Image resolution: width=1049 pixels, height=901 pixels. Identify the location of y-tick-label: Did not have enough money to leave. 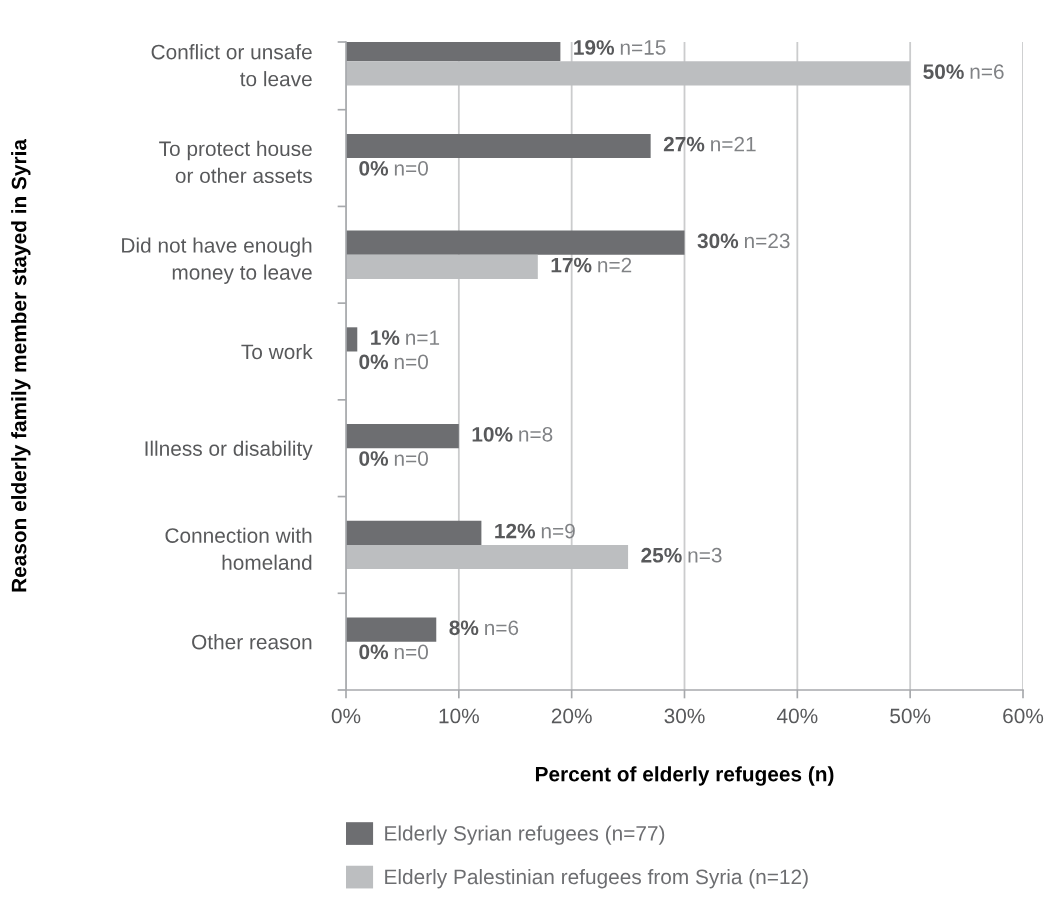
(217, 260).